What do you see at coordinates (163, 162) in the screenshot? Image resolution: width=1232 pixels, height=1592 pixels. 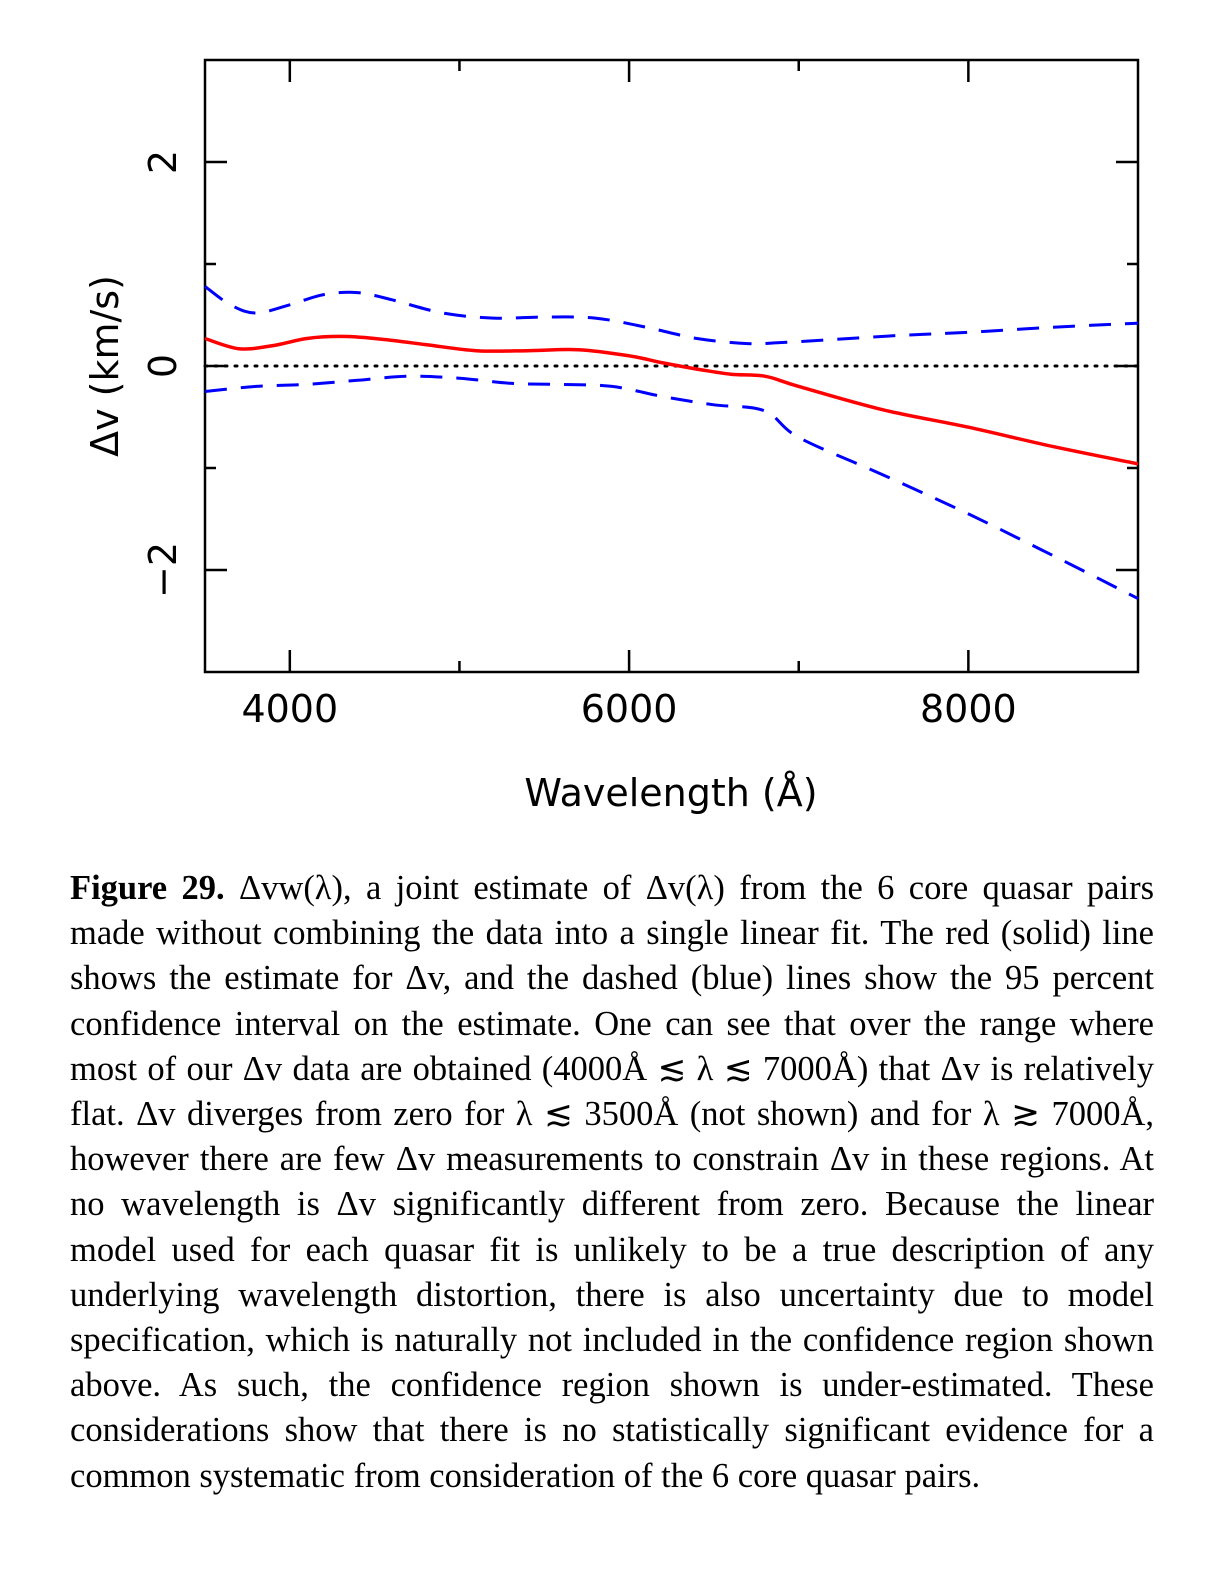 I see `y-tick-label: 2` at bounding box center [163, 162].